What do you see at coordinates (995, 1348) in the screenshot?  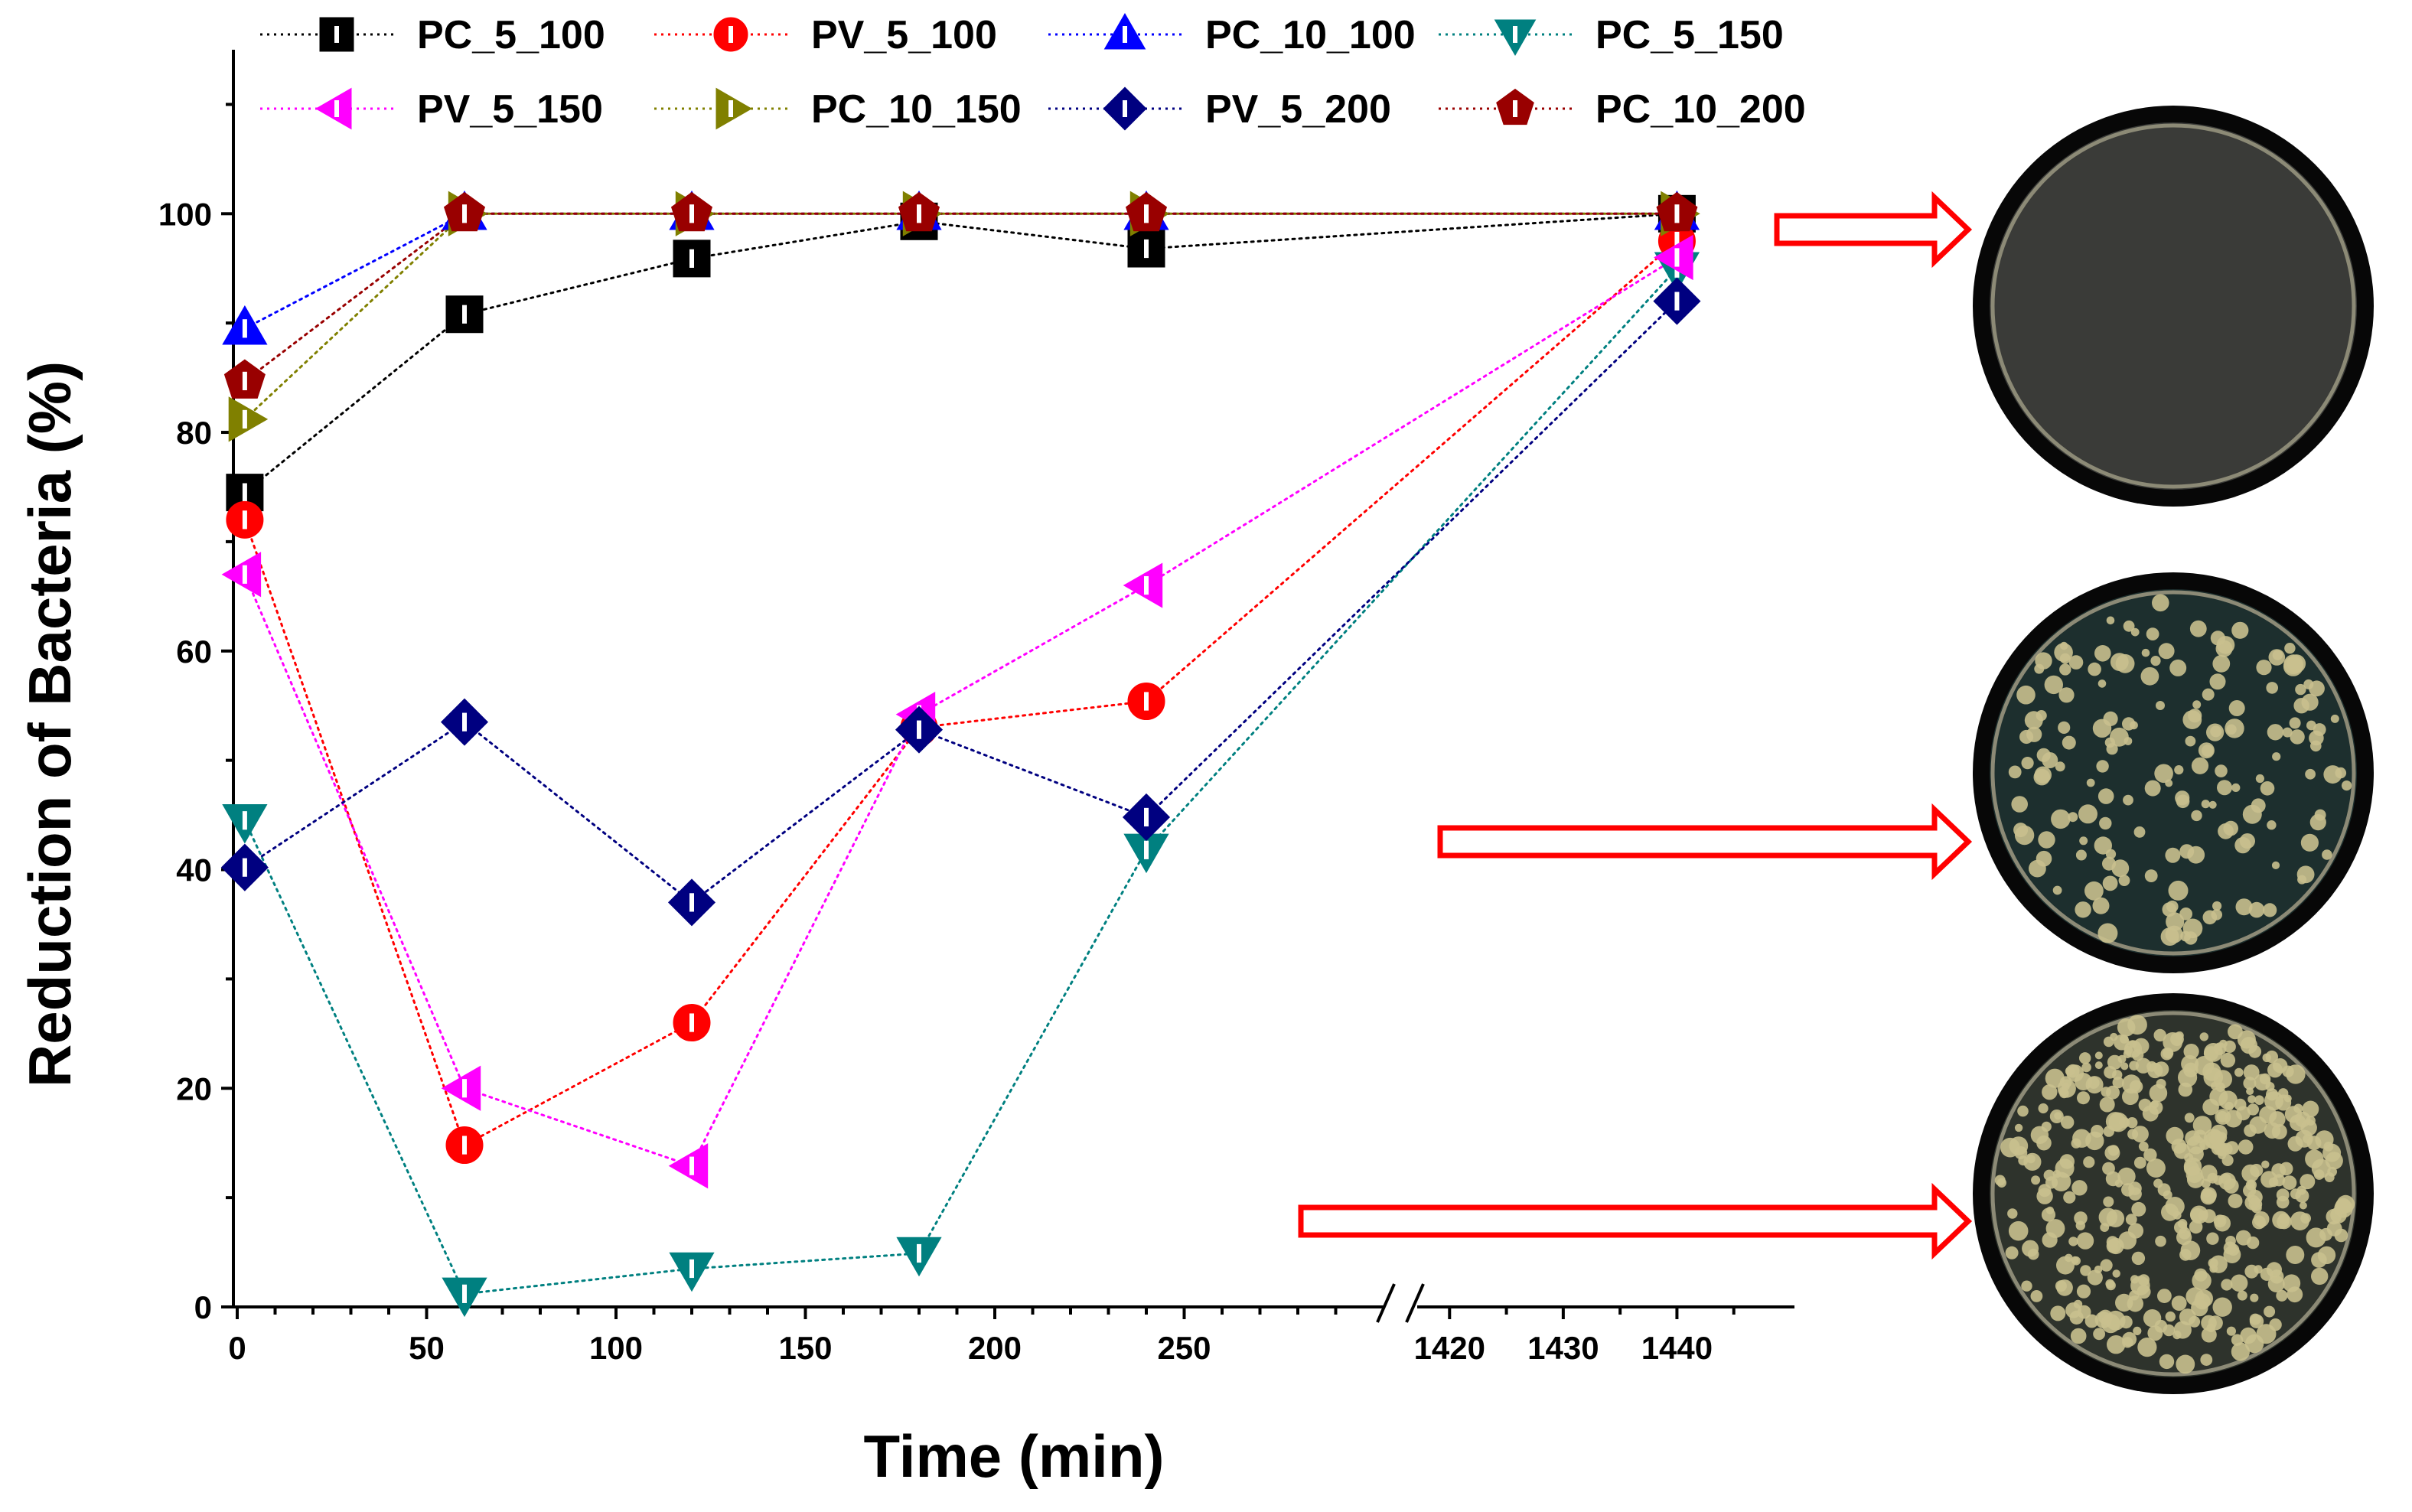 I see `x-tick-label: 200` at bounding box center [995, 1348].